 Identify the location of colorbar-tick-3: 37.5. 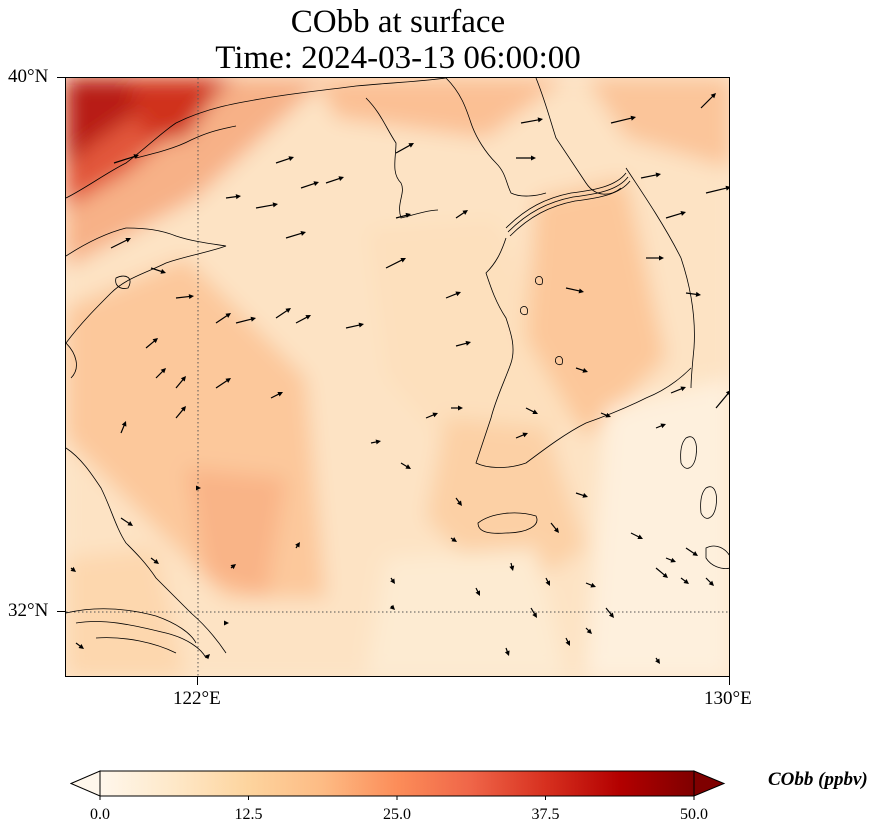
(545, 814).